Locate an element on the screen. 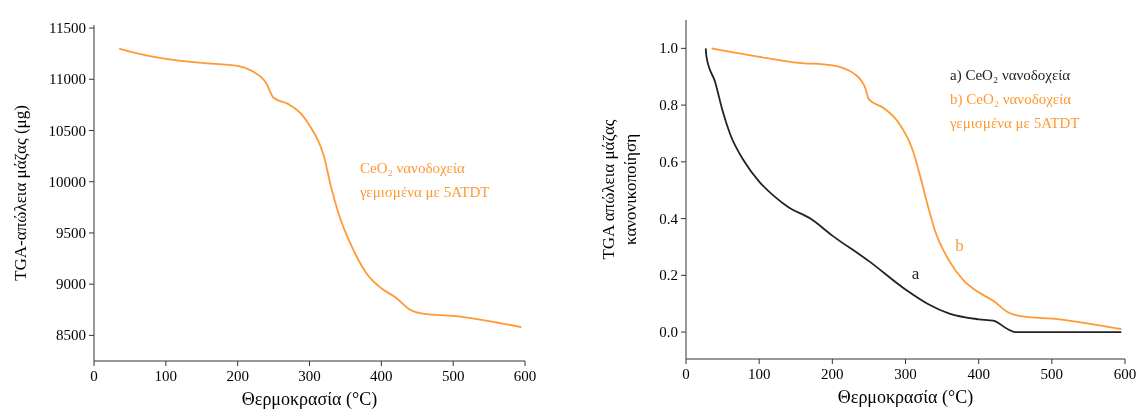 The image size is (1141, 419). y-tick-label: 0.8 is located at coordinates (668, 105).